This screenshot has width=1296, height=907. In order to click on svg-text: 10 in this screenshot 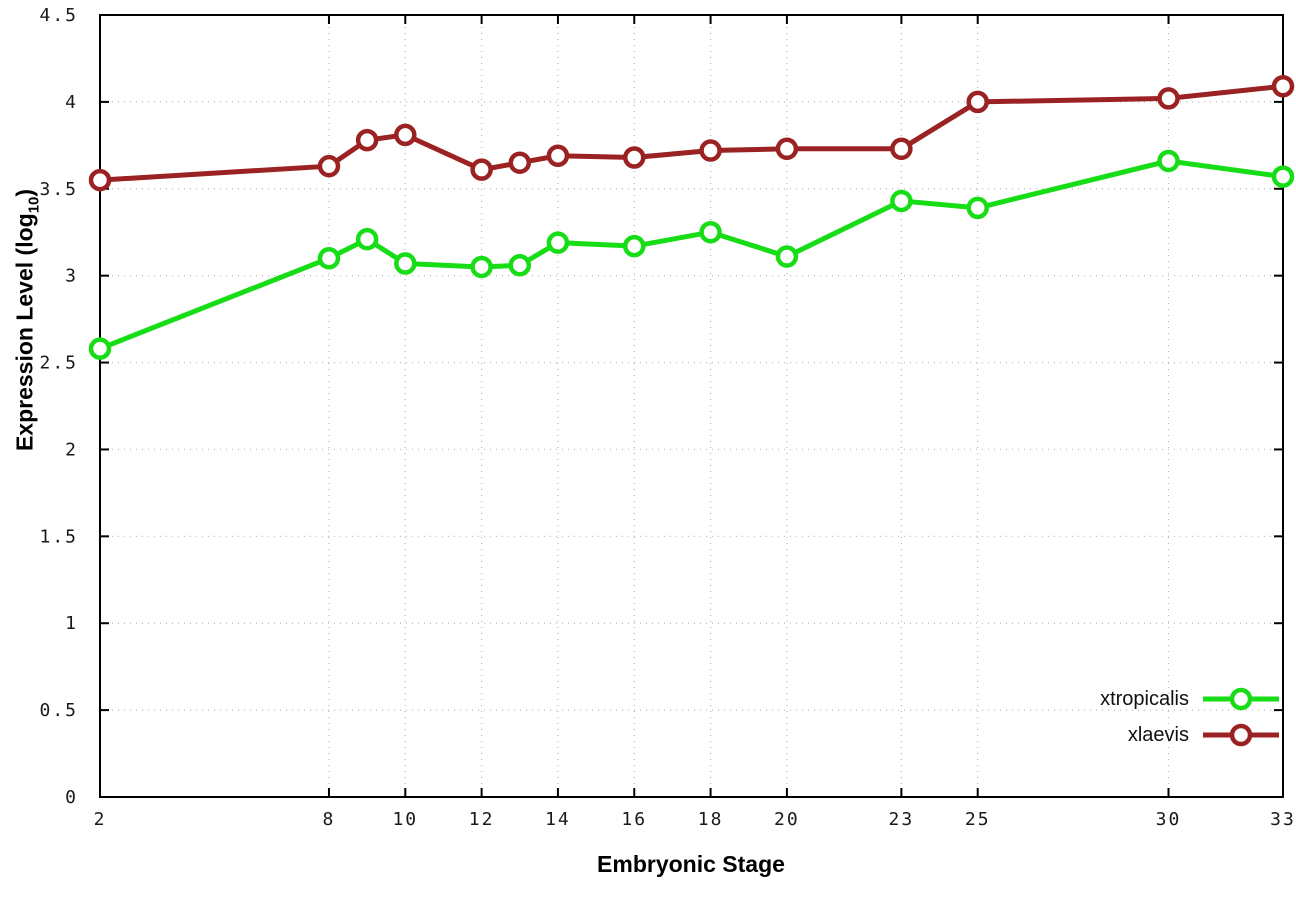, I will do `click(405, 819)`.